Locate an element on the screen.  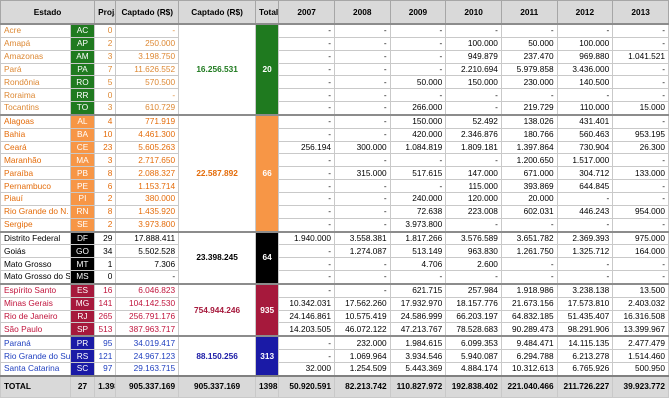
header-estado: Estado is located at coordinates (48, 12).